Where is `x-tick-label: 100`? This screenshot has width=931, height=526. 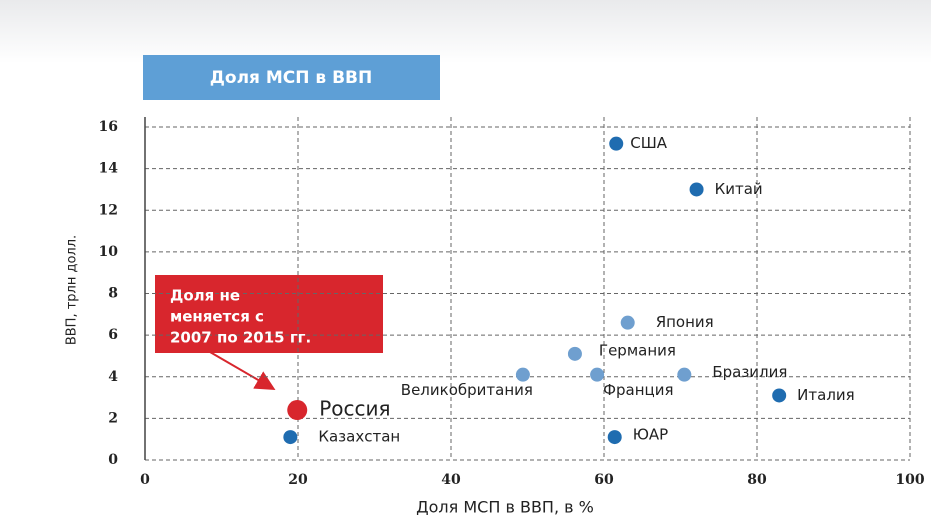 x-tick-label: 100 is located at coordinates (909, 480).